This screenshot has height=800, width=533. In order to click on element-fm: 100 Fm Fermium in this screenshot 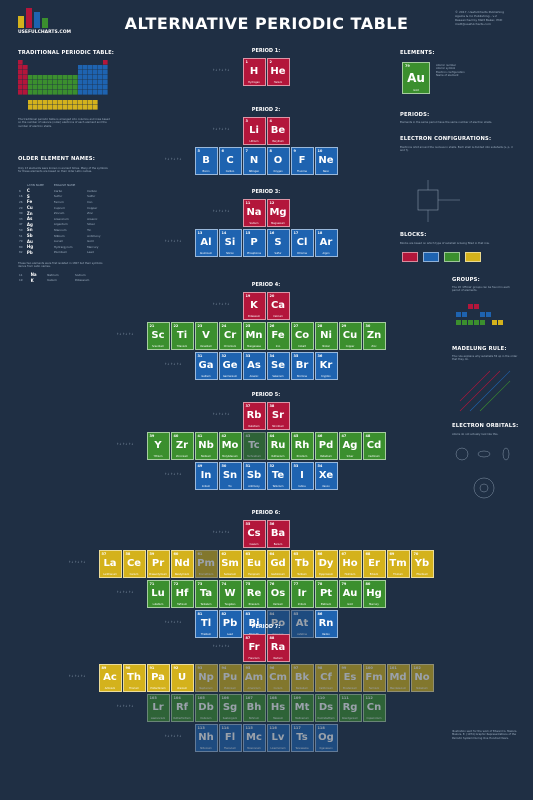, I will do `click(374, 678)`.